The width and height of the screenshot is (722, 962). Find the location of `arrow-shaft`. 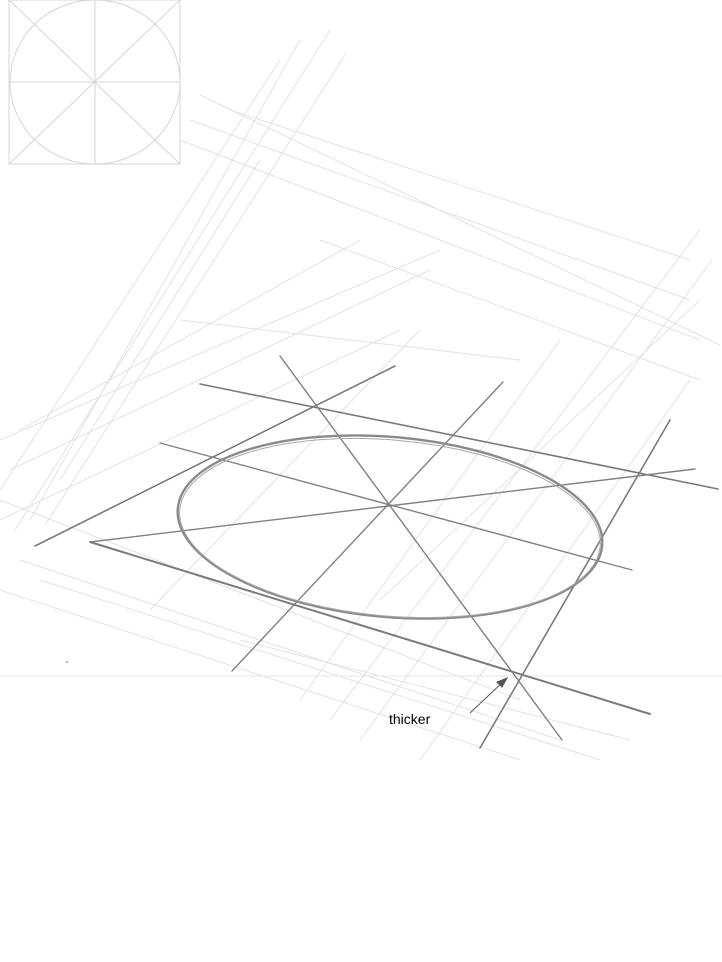

arrow-shaft is located at coordinates (487, 696).